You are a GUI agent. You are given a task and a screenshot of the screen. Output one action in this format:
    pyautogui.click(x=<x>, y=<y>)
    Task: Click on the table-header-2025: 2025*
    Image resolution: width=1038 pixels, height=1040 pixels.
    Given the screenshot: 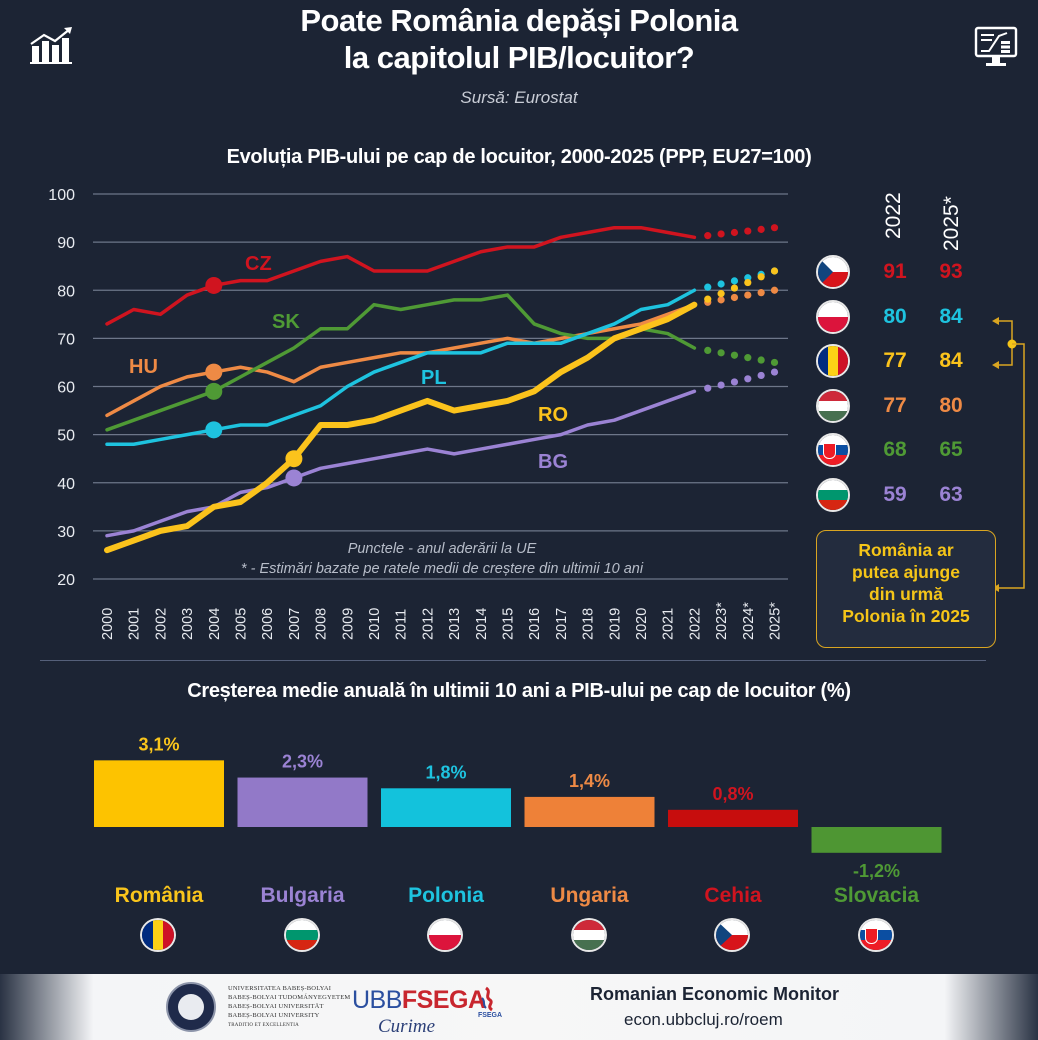 What is the action you would take?
    pyautogui.click(x=951, y=223)
    